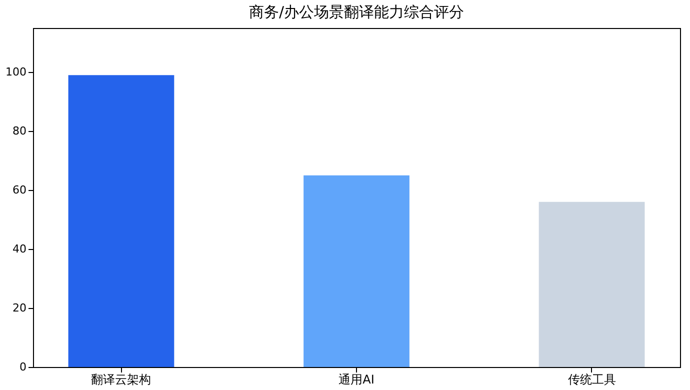  I want to click on x-tick-label: 翻译云架构, so click(121, 379).